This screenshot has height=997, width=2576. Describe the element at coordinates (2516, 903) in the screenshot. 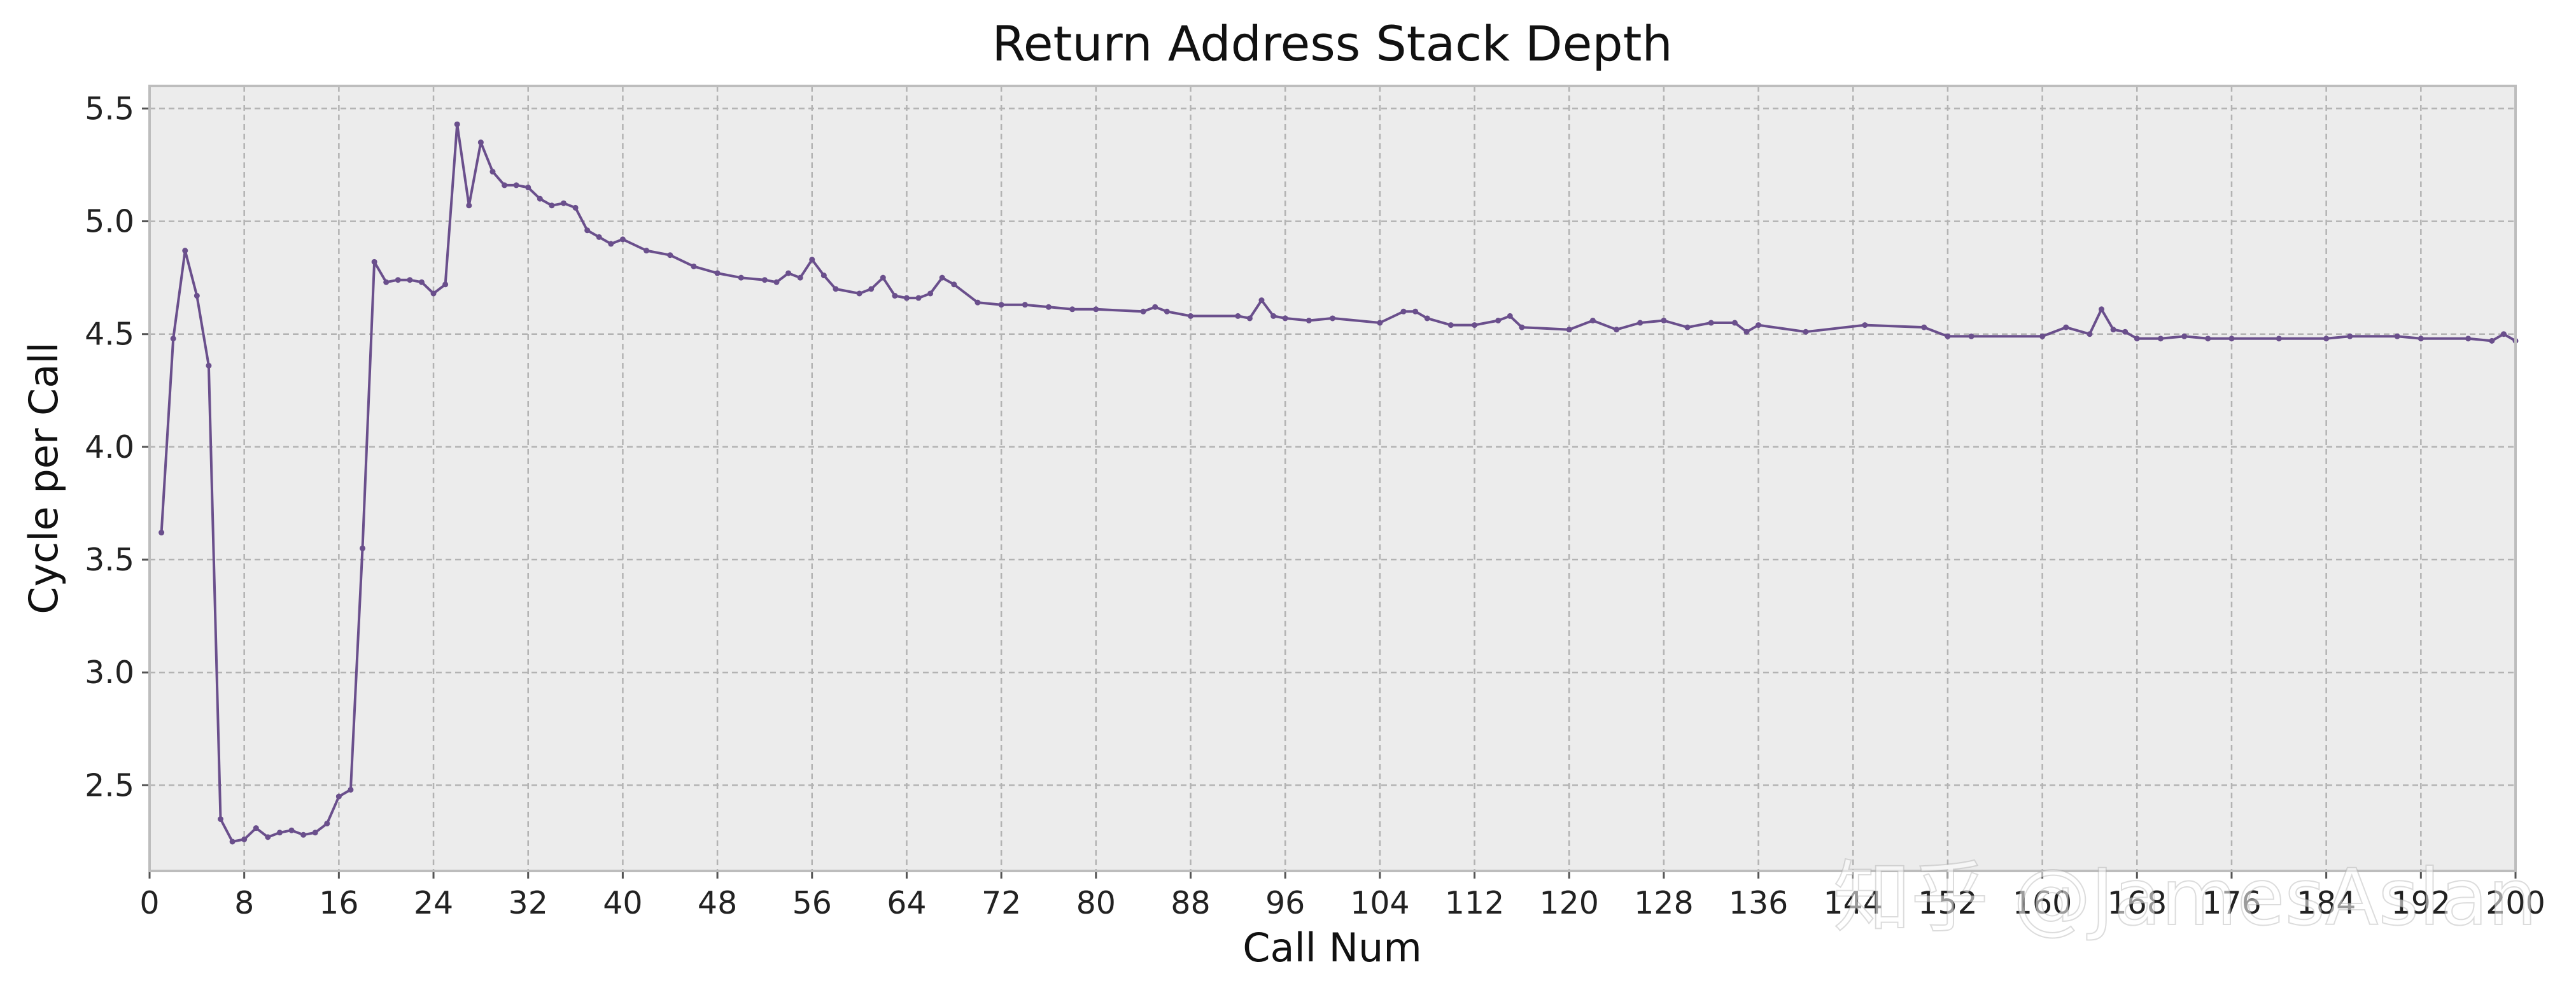

I see `x-tick-label: 200` at that location.